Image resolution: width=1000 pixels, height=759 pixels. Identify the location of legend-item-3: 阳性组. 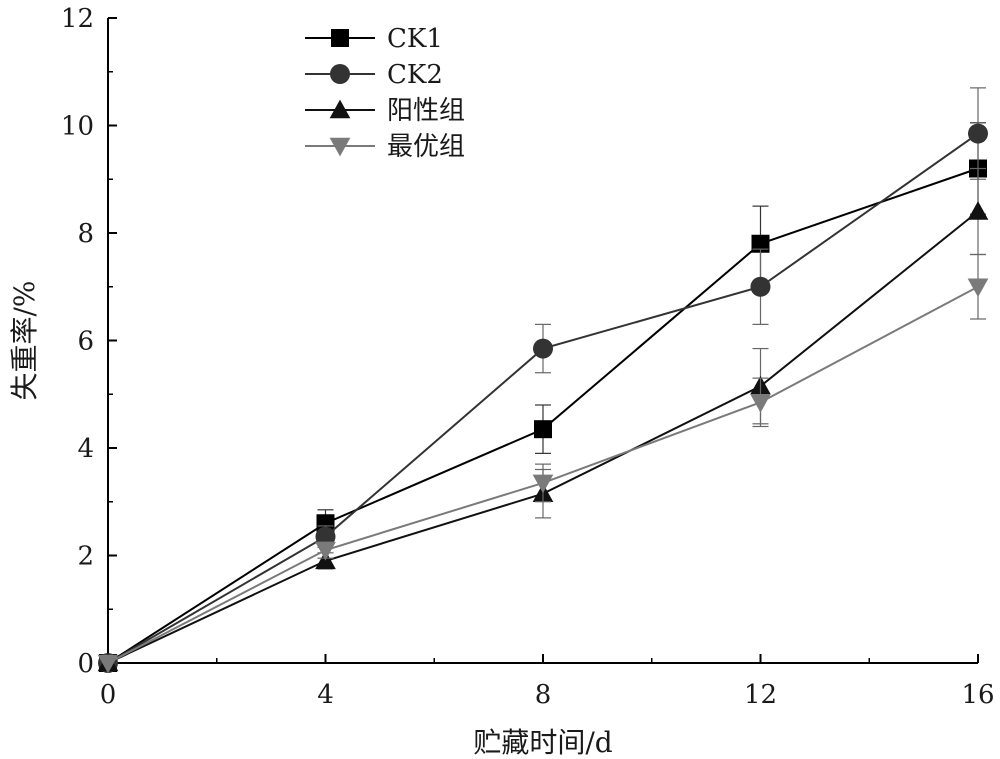
(385, 111).